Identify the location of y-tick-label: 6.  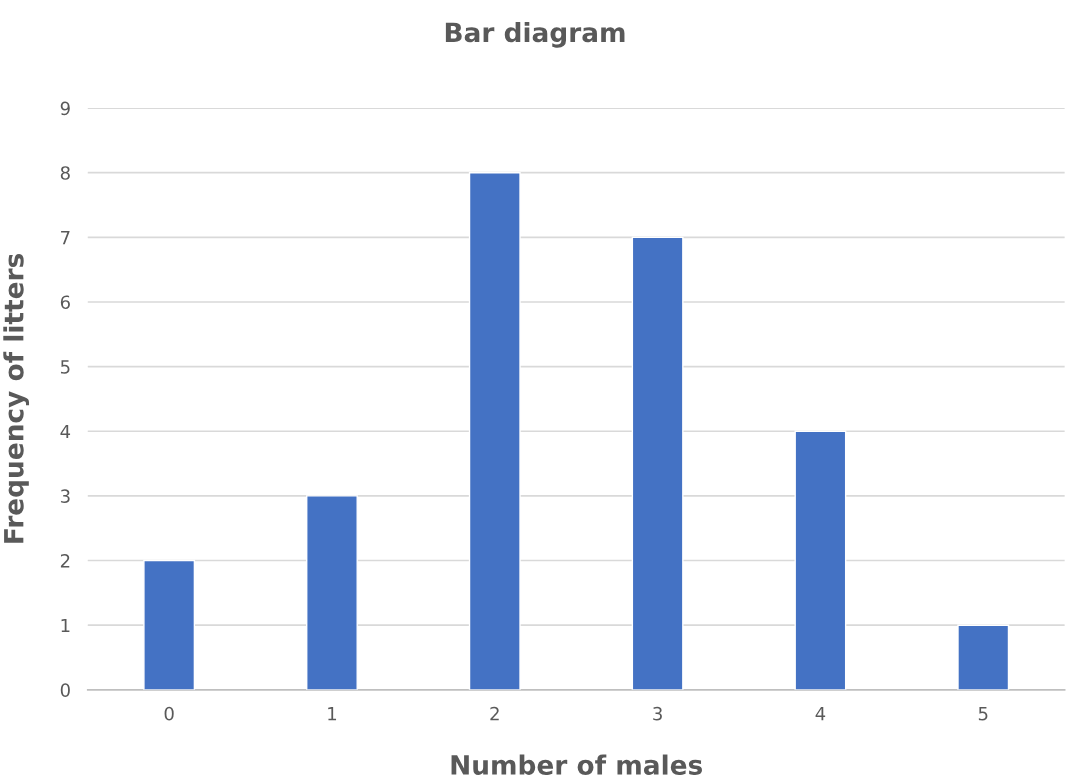
(65, 302).